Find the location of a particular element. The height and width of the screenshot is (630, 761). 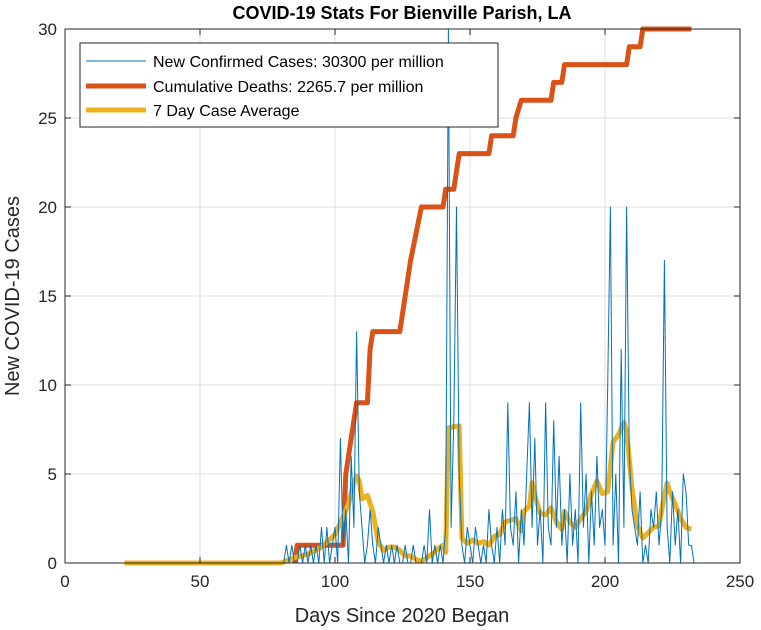

y-tick-label: 20 is located at coordinates (47, 207).